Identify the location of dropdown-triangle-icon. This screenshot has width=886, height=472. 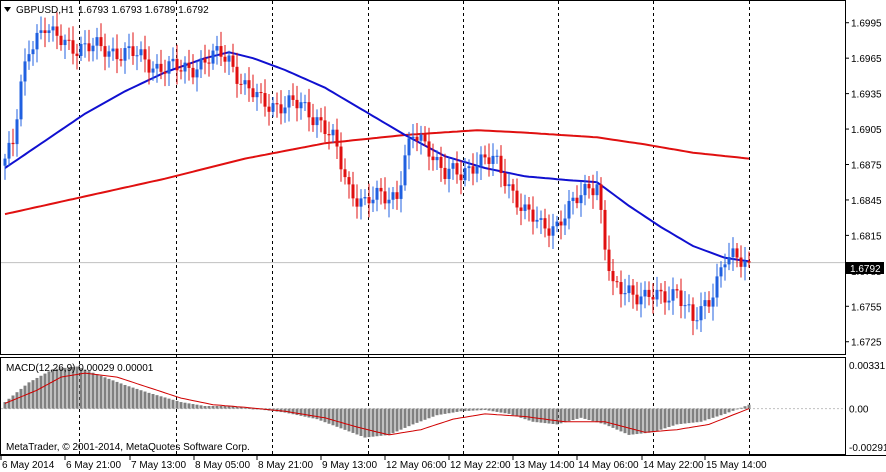
(7, 9).